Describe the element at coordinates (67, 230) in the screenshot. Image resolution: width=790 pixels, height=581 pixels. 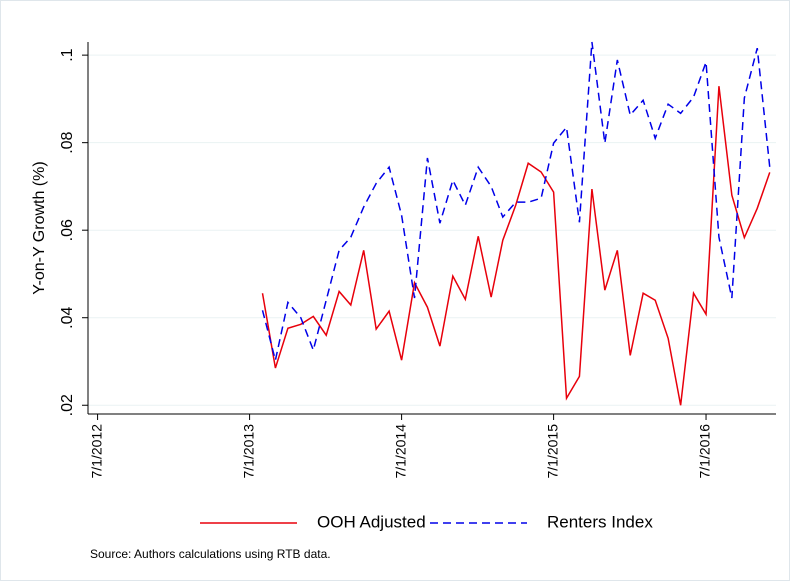
I see `y-tick-label: .06` at that location.